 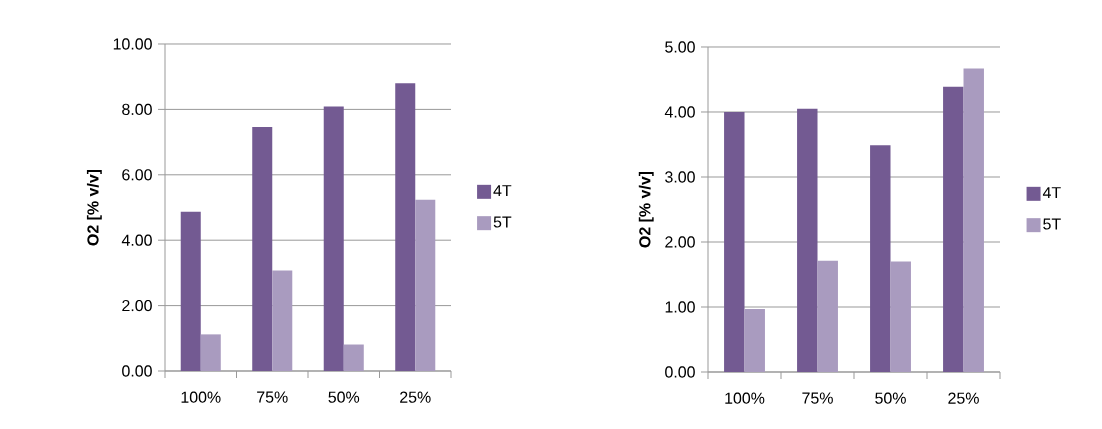 I want to click on y-tick-label: 8.00, so click(x=137, y=109).